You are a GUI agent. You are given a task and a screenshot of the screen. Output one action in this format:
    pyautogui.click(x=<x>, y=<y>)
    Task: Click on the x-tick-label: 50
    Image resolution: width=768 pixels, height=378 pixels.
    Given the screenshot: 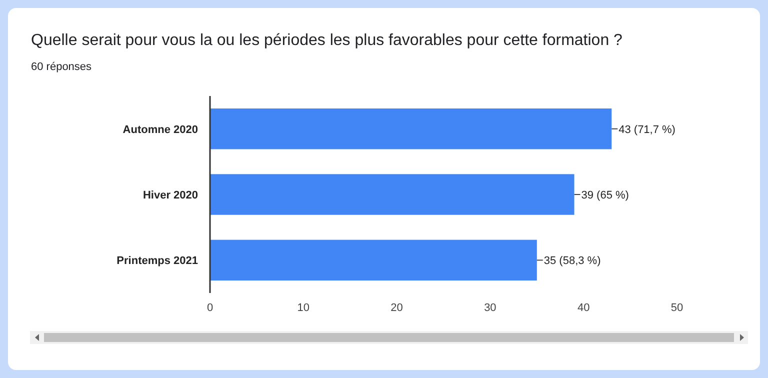 What is the action you would take?
    pyautogui.click(x=677, y=308)
    